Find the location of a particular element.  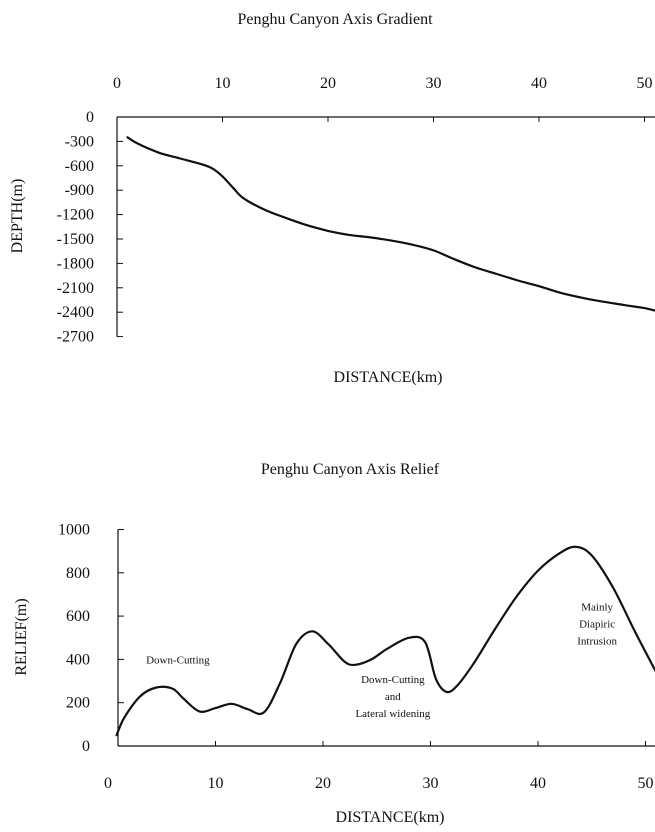

gradient-y-tick-label: -1500 is located at coordinates (75, 239).